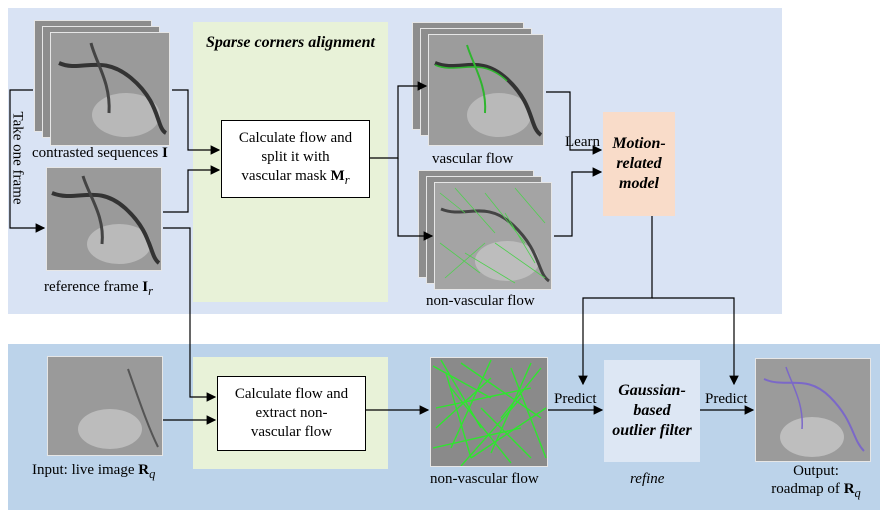  What do you see at coordinates (575, 399) in the screenshot?
I see `predict-label-left: Predict` at bounding box center [575, 399].